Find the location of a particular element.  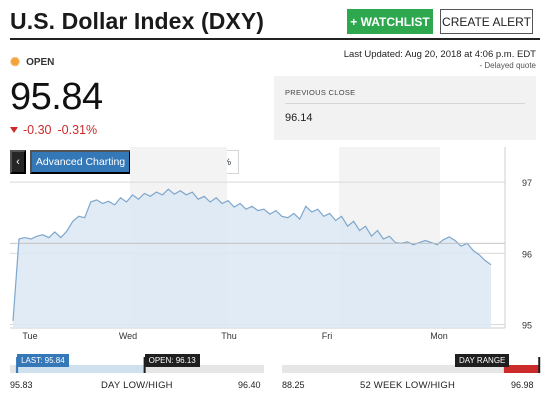

delayed-note: - Delayed quote is located at coordinates (507, 65).